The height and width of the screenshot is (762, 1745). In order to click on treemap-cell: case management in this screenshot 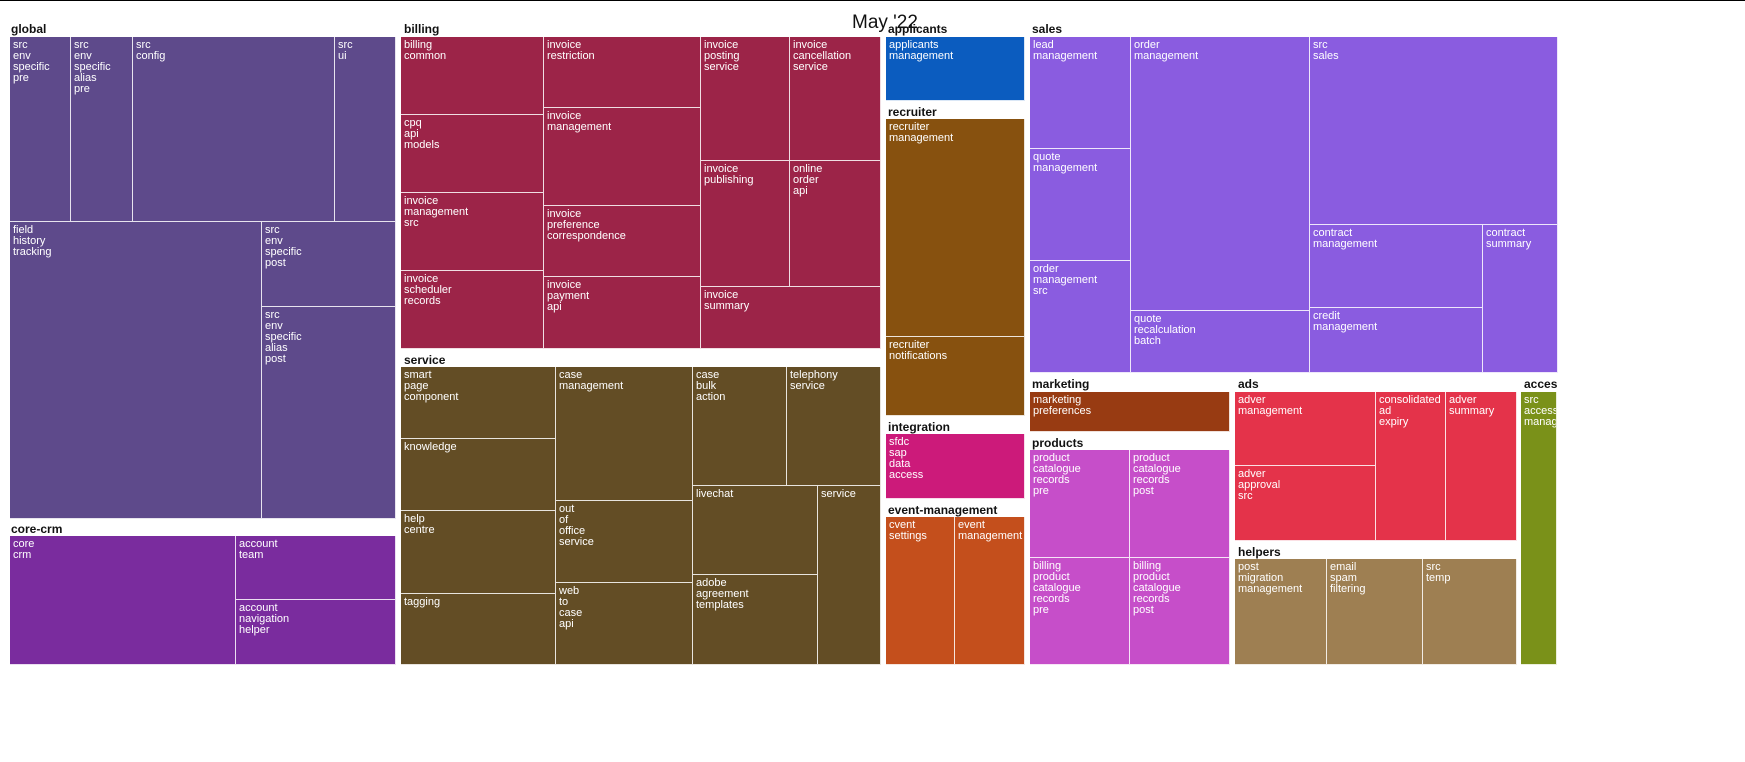, I will do `click(624, 434)`.